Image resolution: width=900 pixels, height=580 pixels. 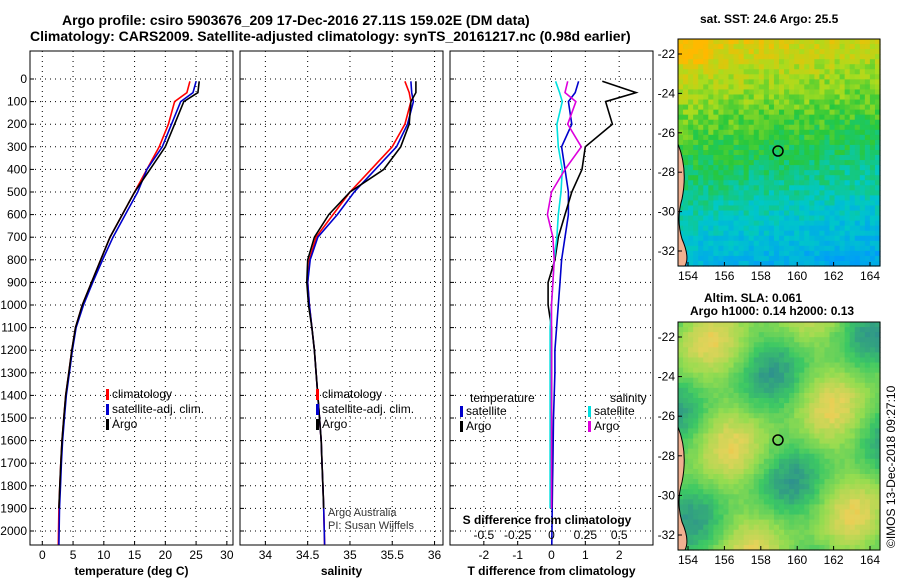 What do you see at coordinates (551, 535) in the screenshot?
I see `x2-tick-label: 0` at bounding box center [551, 535].